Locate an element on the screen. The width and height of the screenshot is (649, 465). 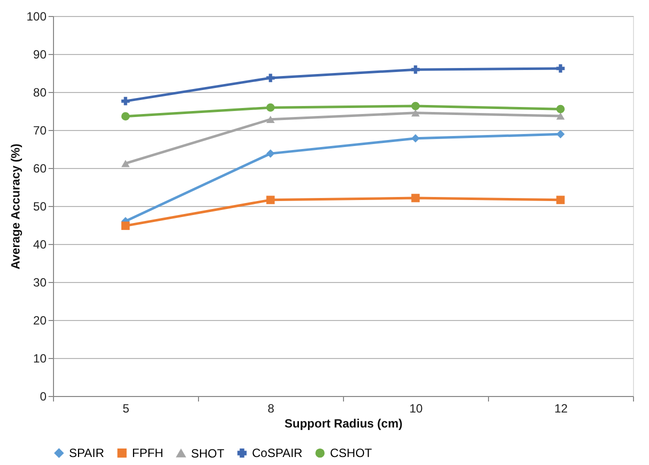
y-tick-label: 90 is located at coordinates (40, 55).